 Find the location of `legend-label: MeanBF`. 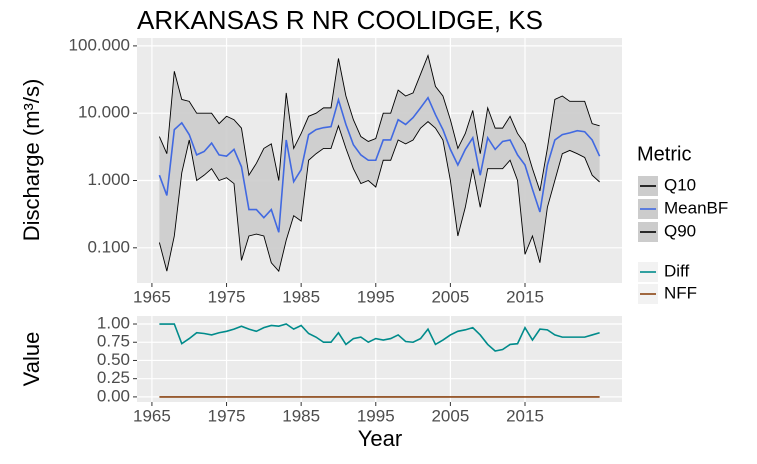

legend-label: MeanBF is located at coordinates (696, 207).